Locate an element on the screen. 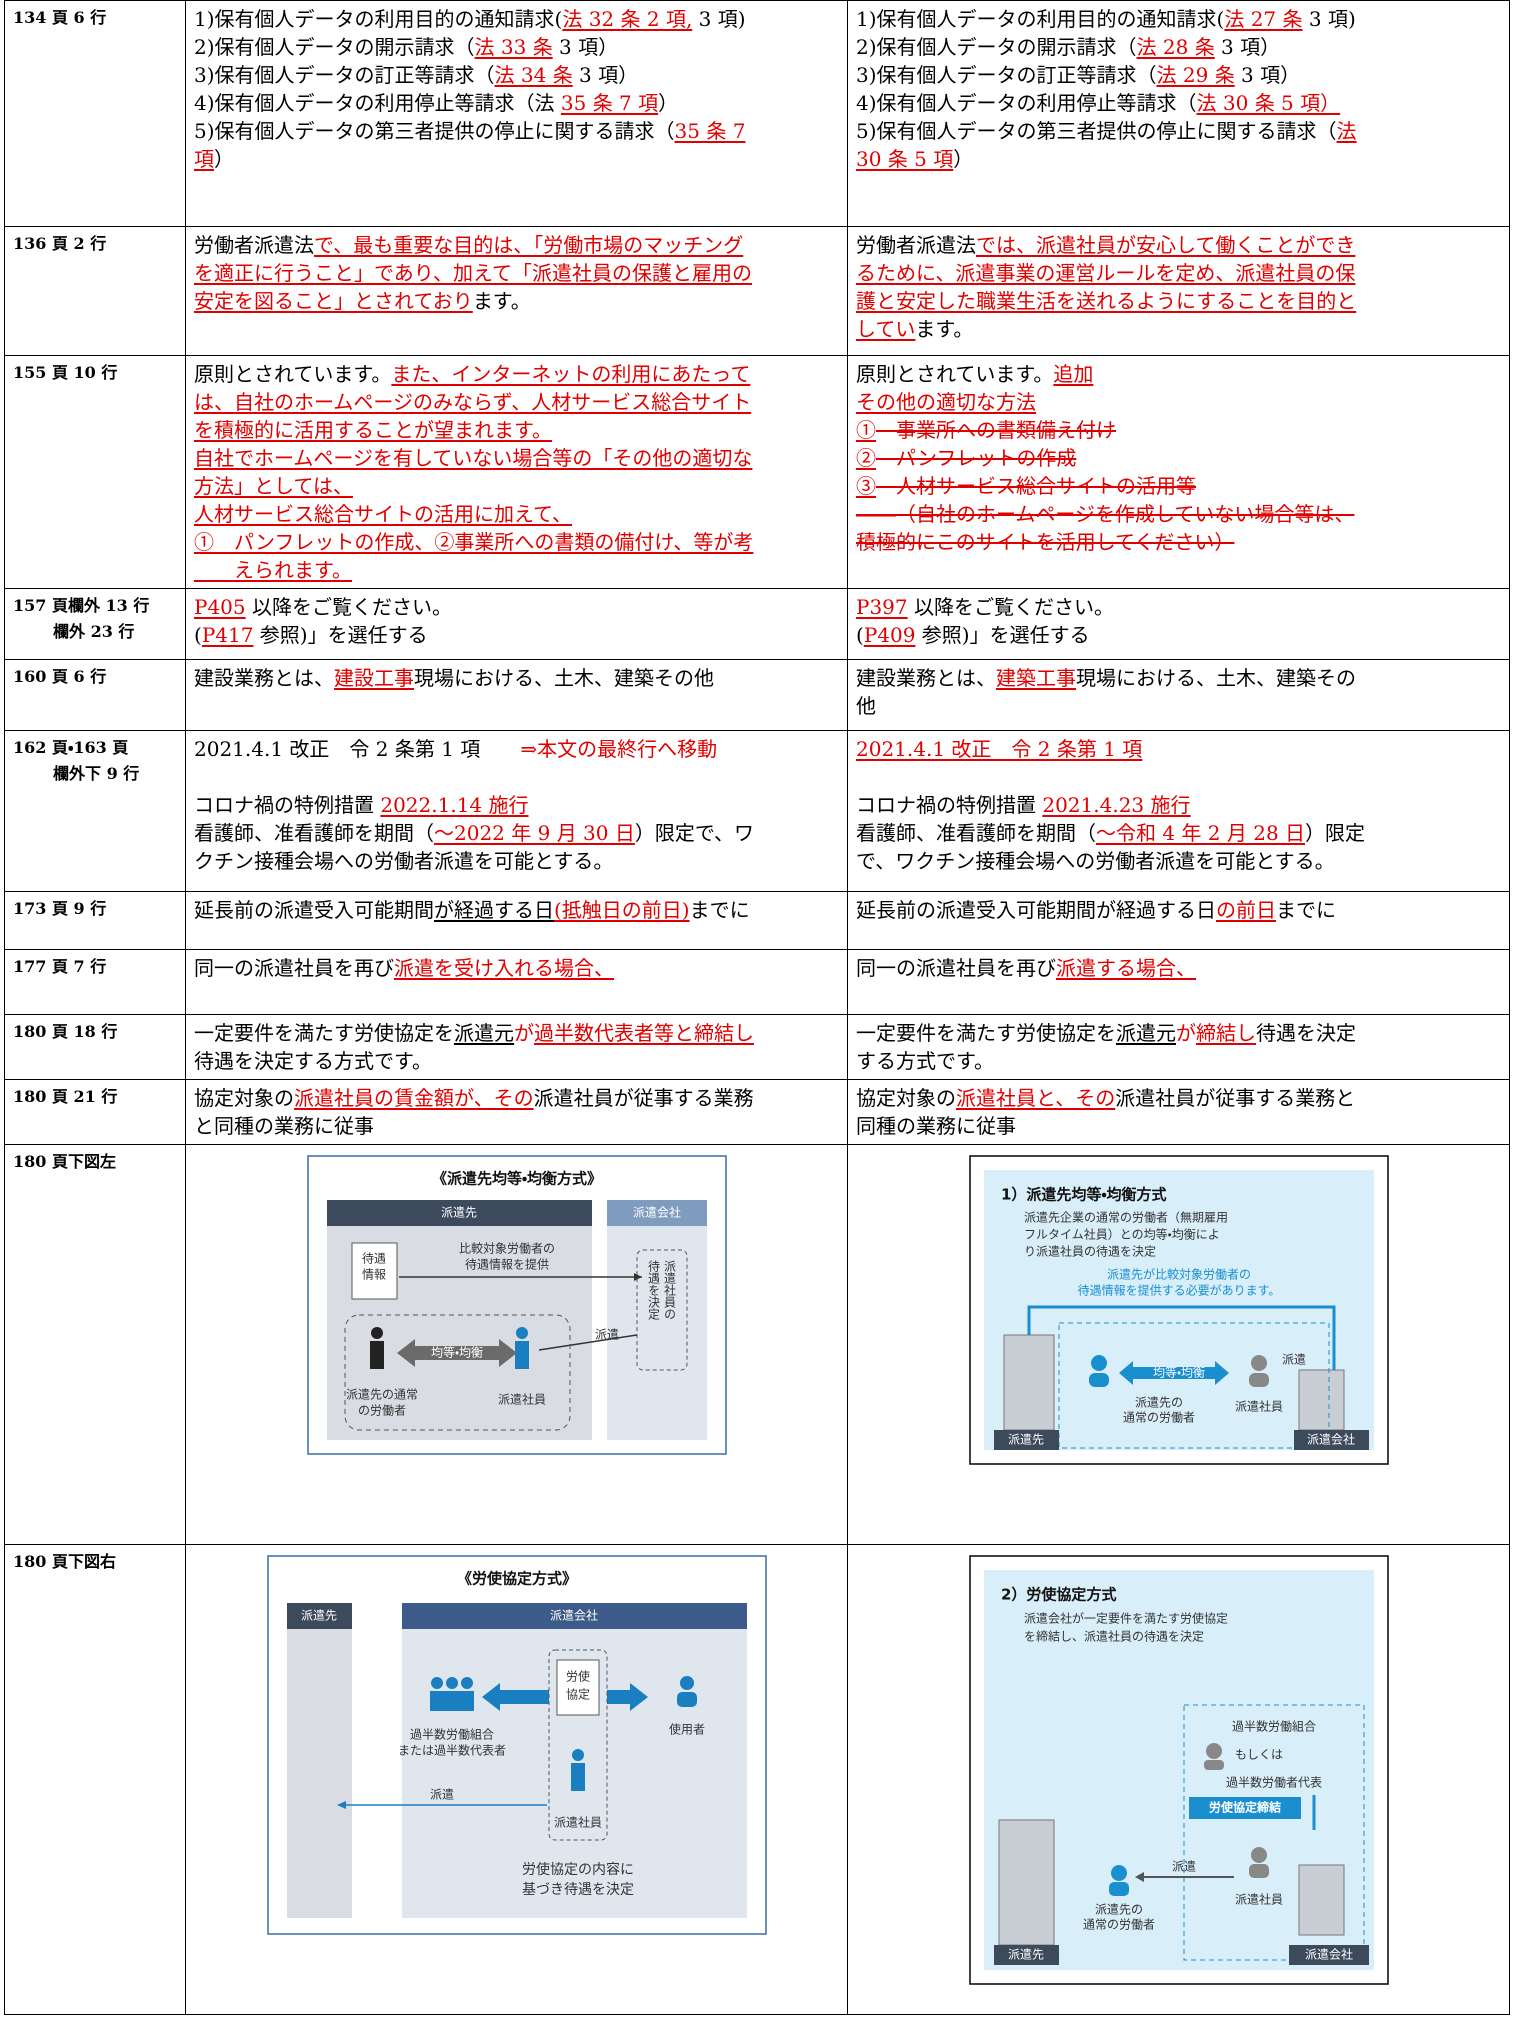 The height and width of the screenshot is (2022, 1515). text-run: P417 is located at coordinates (227, 635).